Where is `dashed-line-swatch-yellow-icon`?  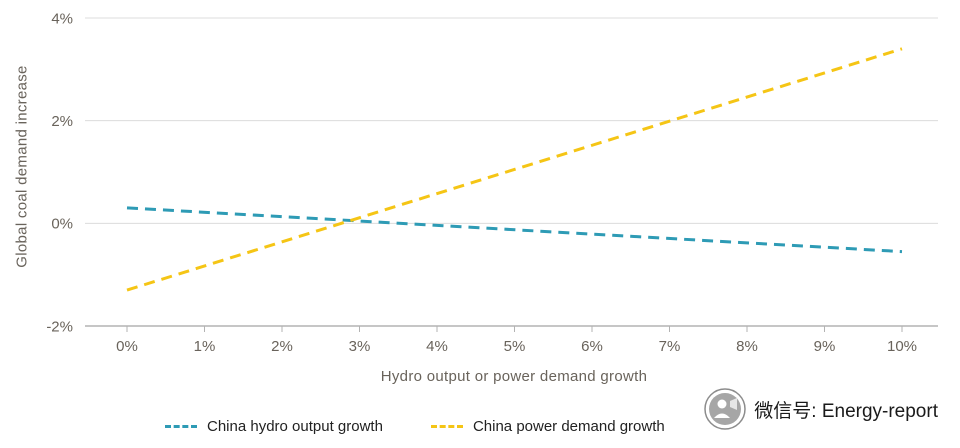
dashed-line-swatch-yellow-icon is located at coordinates (446, 426).